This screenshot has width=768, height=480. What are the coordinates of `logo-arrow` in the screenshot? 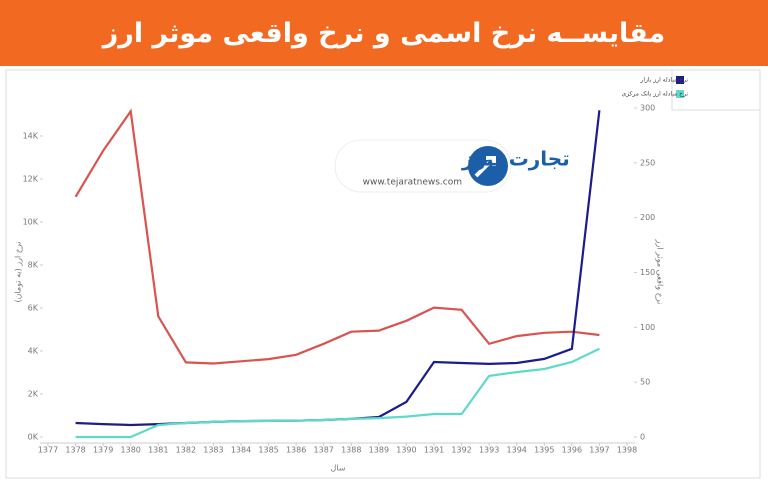 It's located at (485, 167).